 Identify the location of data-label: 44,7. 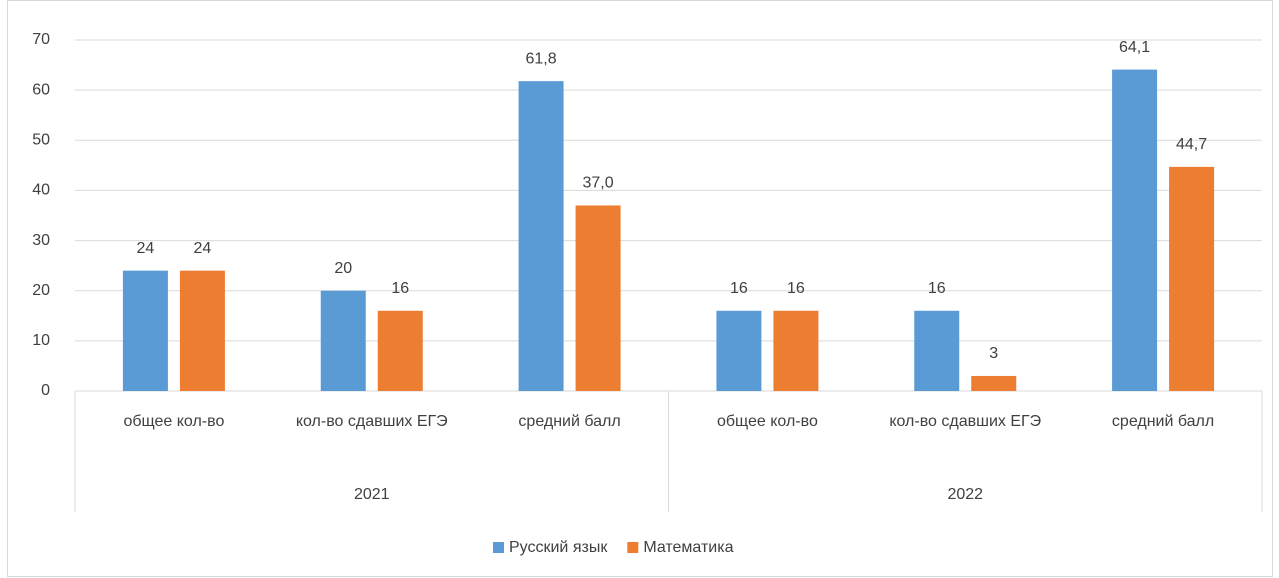
(1191, 144).